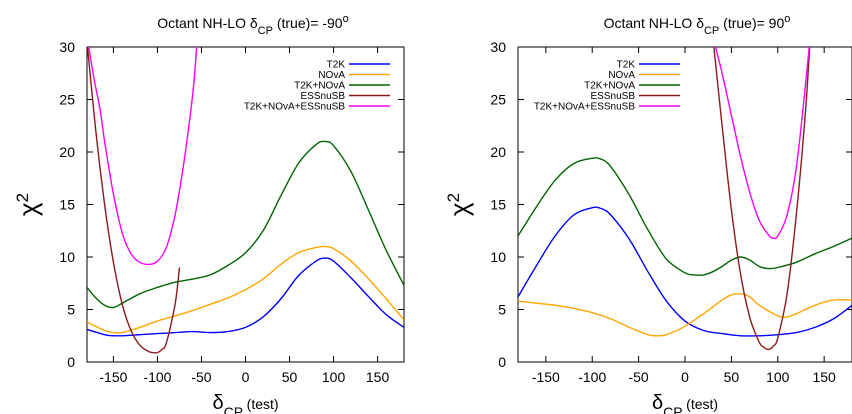 The width and height of the screenshot is (852, 414). What do you see at coordinates (685, 216) in the screenshot?
I see `series-line-t2k-nova` at bounding box center [685, 216].